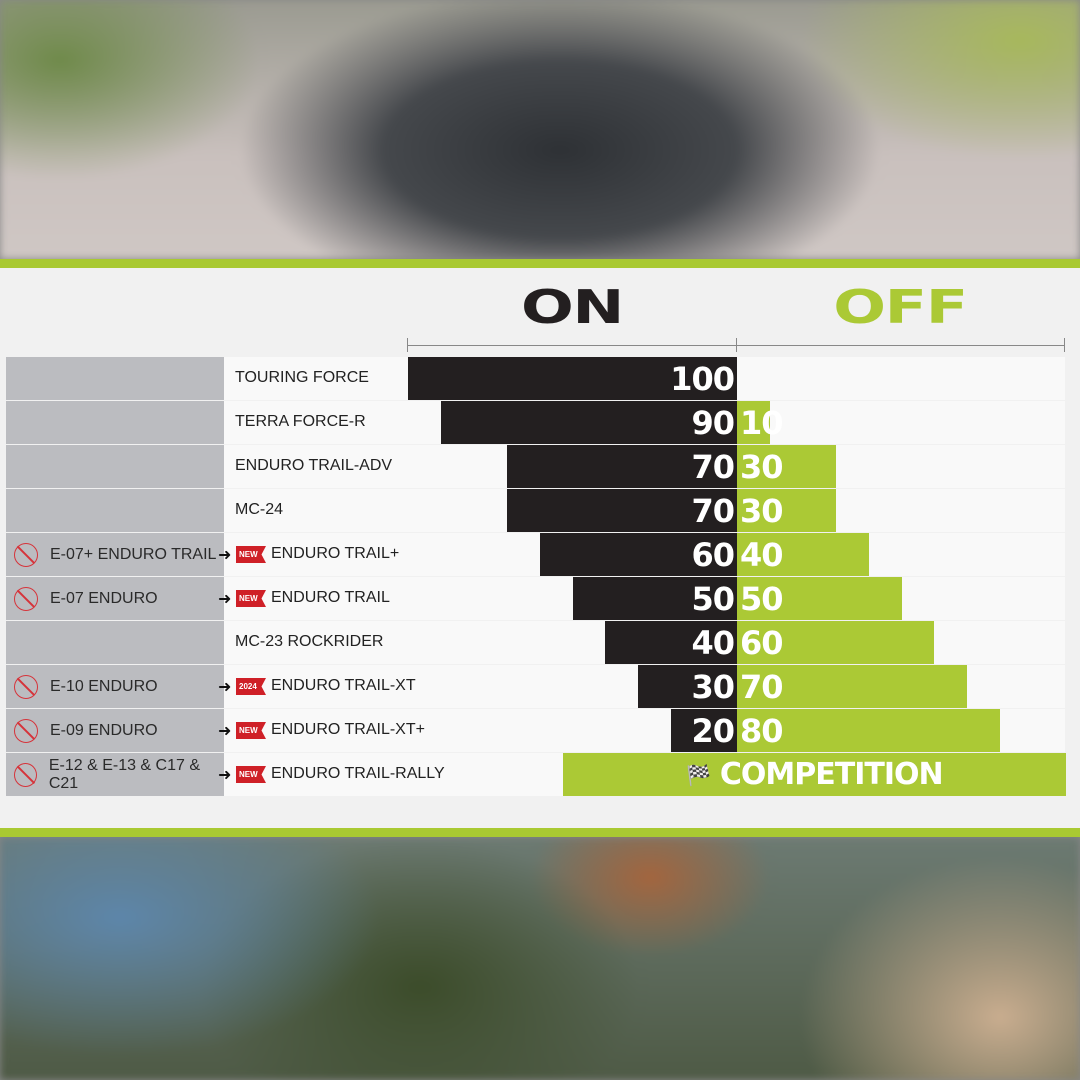 The height and width of the screenshot is (1080, 1080). I want to click on on-value: 30, so click(713, 687).